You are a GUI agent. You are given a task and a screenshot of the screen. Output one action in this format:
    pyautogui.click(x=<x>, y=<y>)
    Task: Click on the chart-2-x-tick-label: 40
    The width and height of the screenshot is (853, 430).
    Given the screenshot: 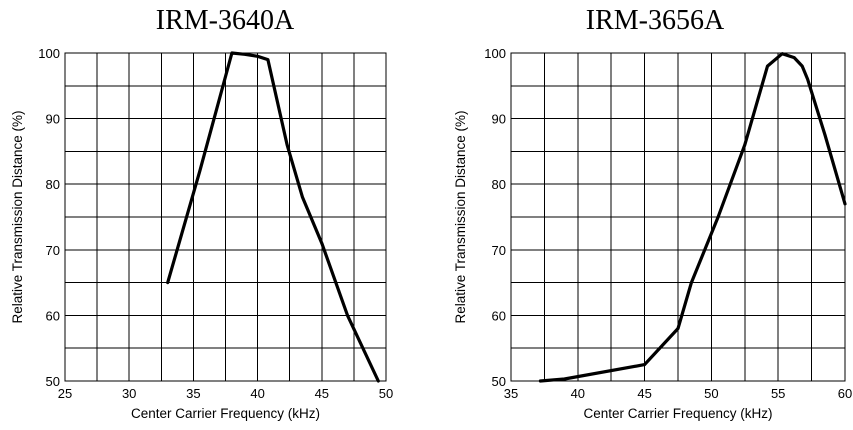 What is the action you would take?
    pyautogui.click(x=578, y=393)
    